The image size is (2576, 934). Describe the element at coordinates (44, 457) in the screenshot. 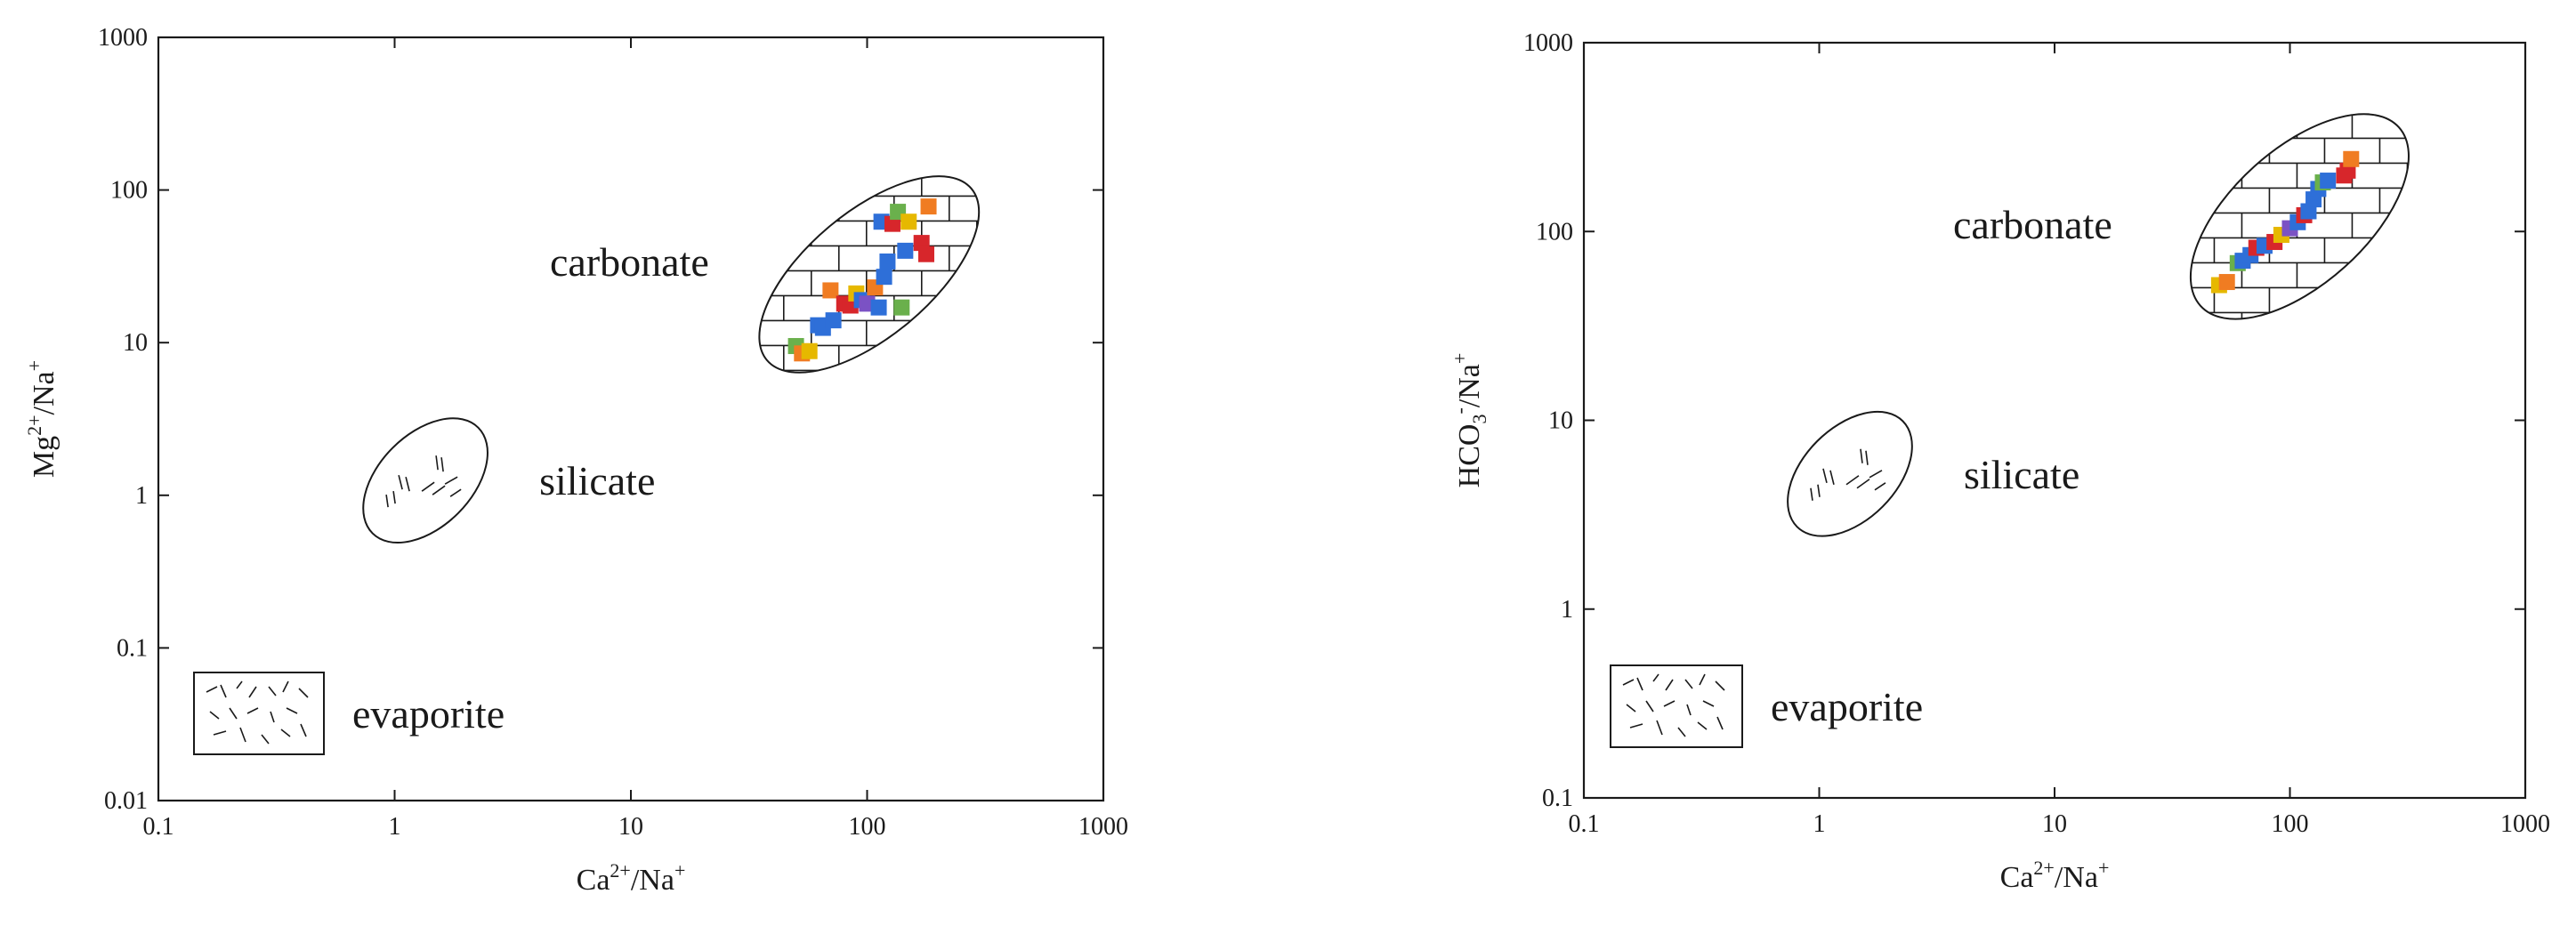

I see `axis-label-part: Mg` at that location.